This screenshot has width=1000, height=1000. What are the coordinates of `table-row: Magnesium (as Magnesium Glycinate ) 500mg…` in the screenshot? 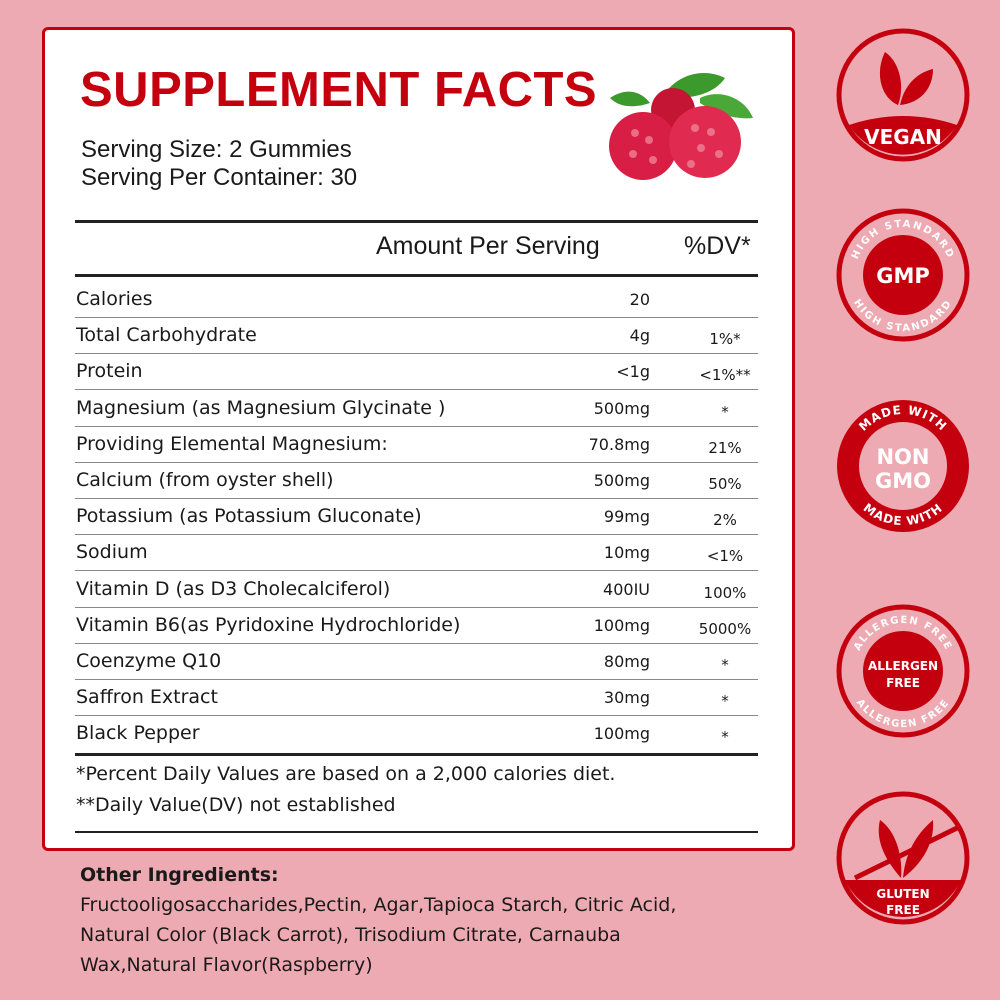 It's located at (416, 409).